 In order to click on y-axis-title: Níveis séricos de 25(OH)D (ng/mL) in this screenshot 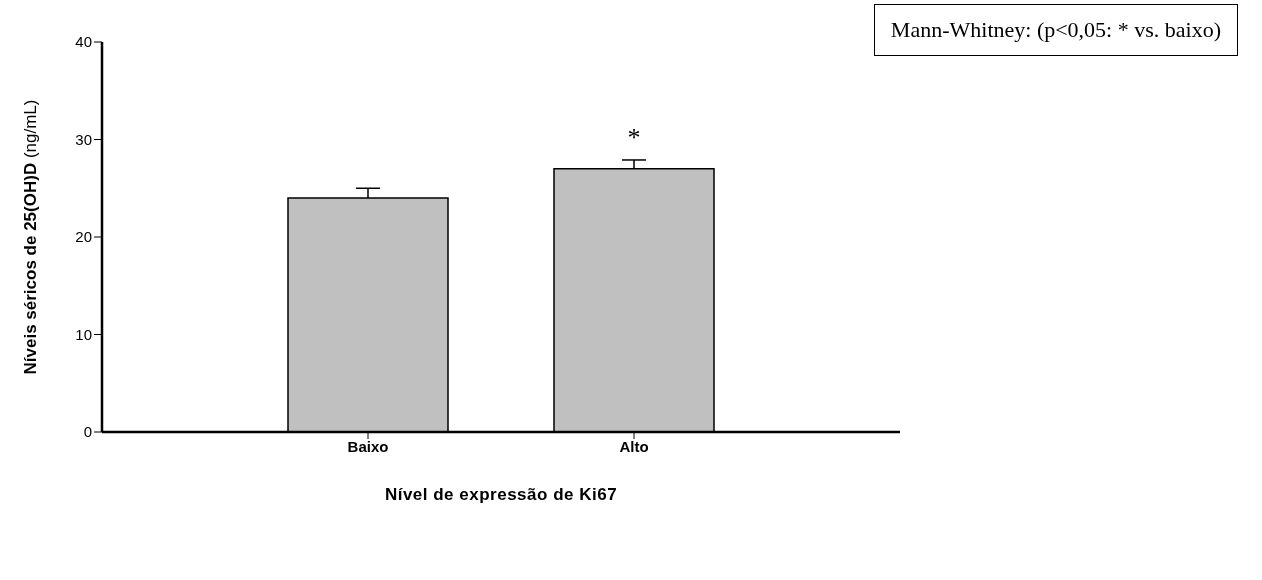, I will do `click(30, 237)`.